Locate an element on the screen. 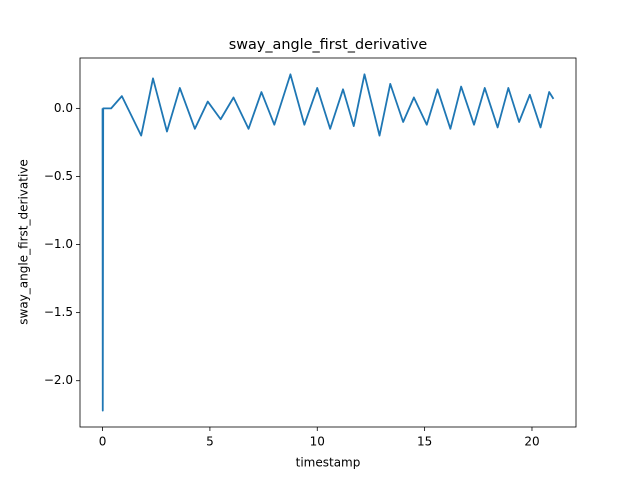  x-tick-label: 10 is located at coordinates (317, 442).